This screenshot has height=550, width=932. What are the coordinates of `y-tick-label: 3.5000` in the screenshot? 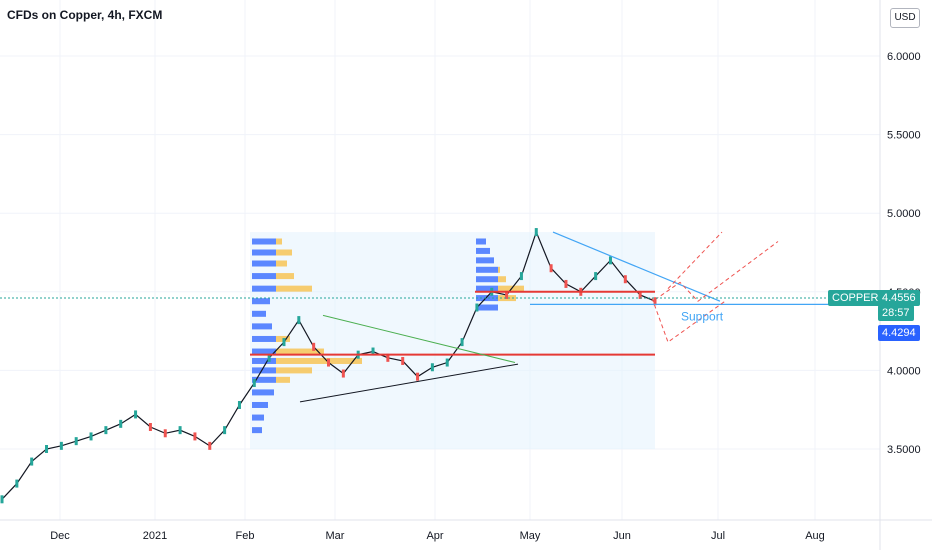 It's located at (904, 450).